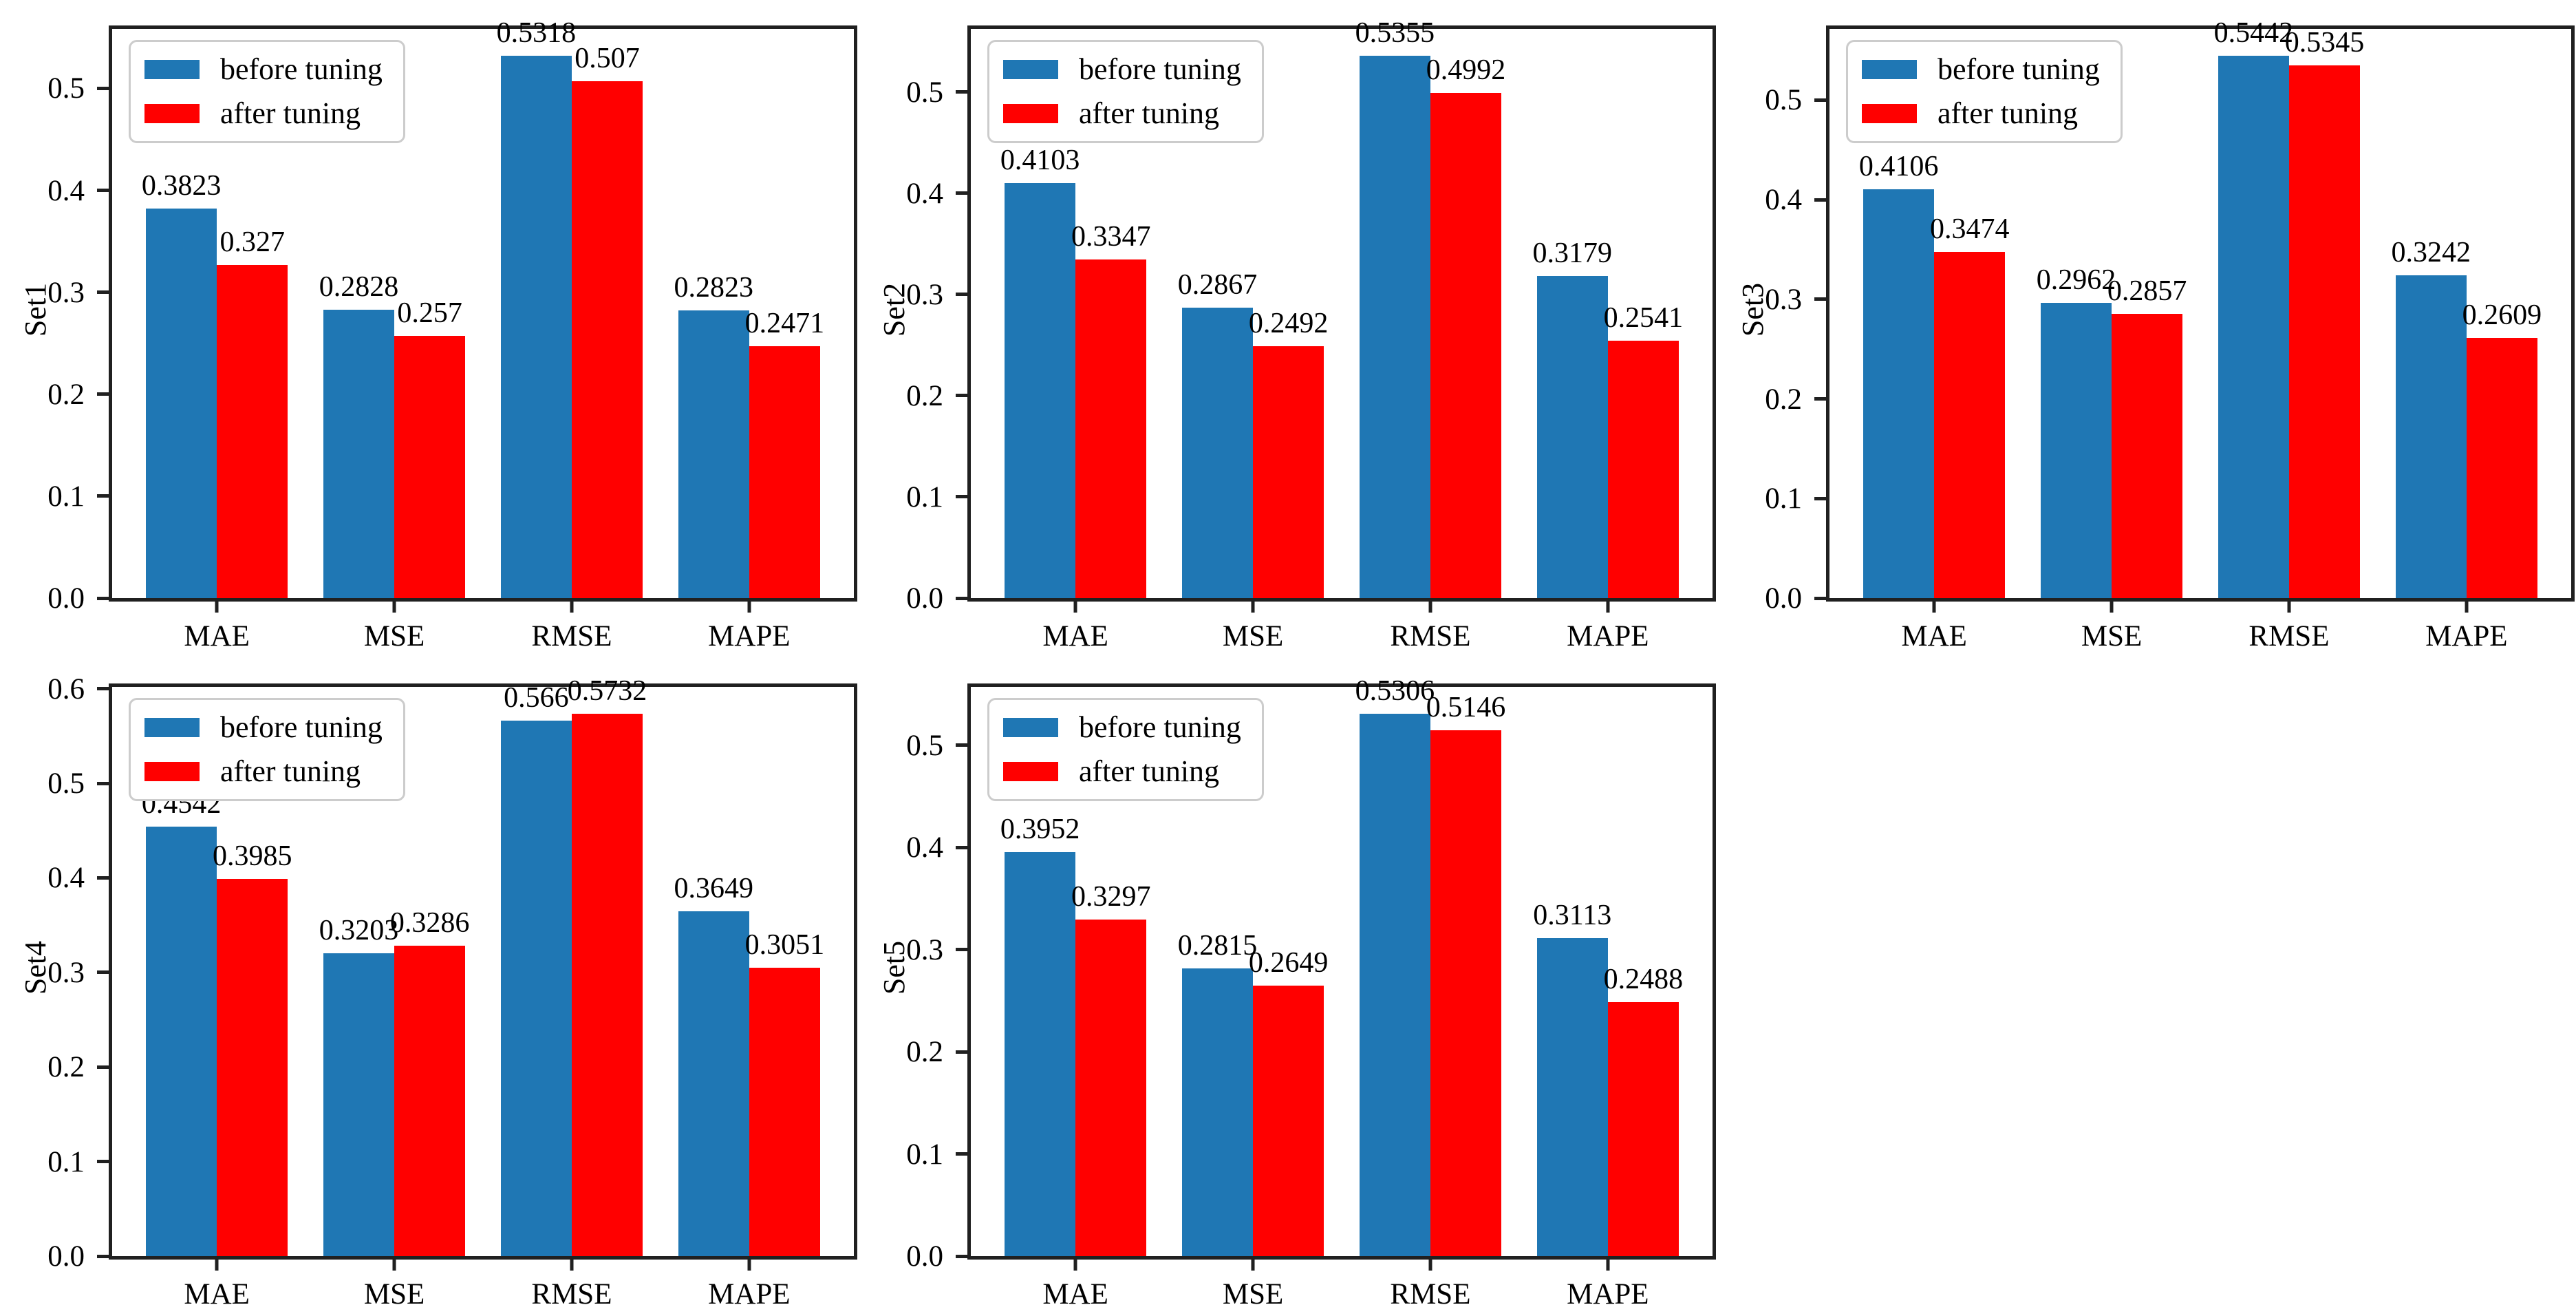 Image resolution: width=2576 pixels, height=1316 pixels. I want to click on bar-value-label: 0.5732, so click(607, 691).